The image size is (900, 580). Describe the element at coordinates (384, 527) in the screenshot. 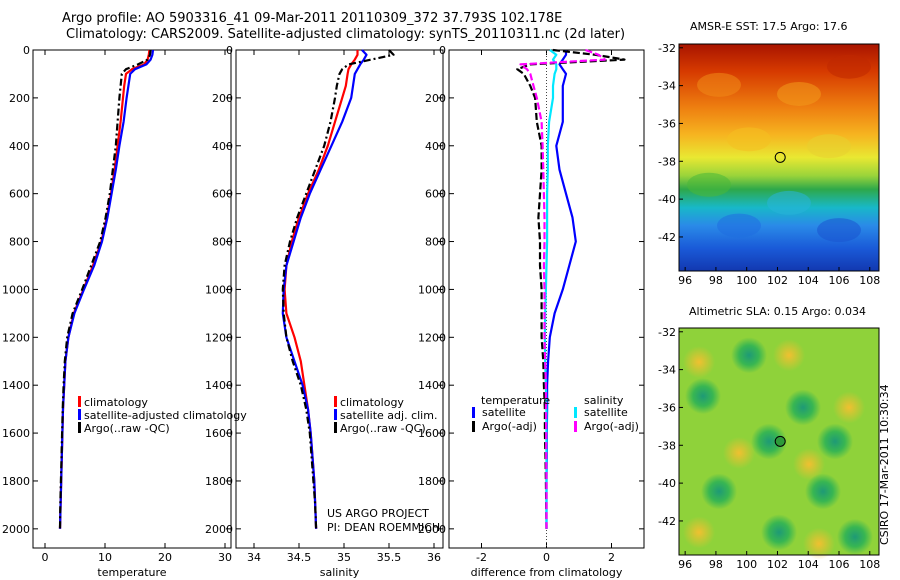

I see `pi-label: PI: DEAN ROEMMICH` at that location.